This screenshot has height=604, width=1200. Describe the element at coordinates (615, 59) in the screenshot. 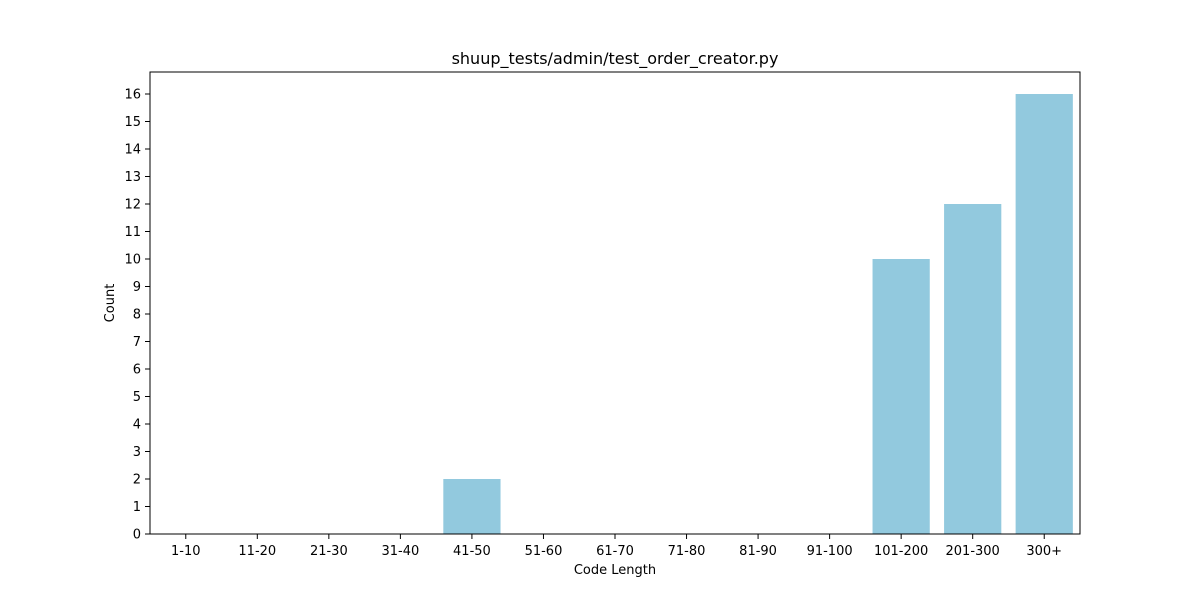

I see `chart-title: shuup_tests/admin/test_order_creator.py` at that location.